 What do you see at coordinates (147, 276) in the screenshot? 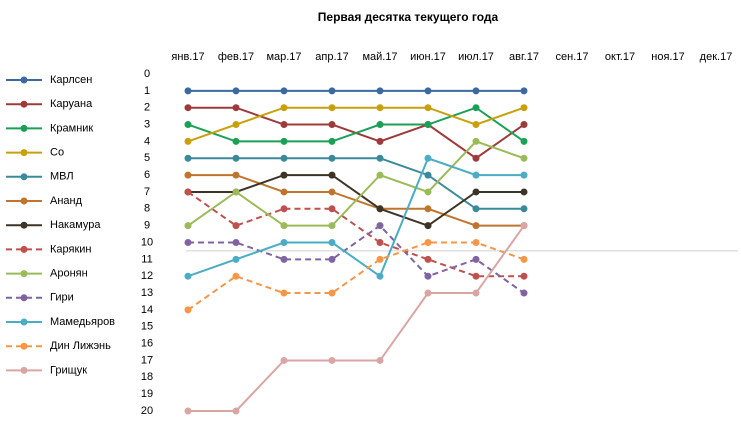
I see `y-tick-label: 12` at bounding box center [147, 276].